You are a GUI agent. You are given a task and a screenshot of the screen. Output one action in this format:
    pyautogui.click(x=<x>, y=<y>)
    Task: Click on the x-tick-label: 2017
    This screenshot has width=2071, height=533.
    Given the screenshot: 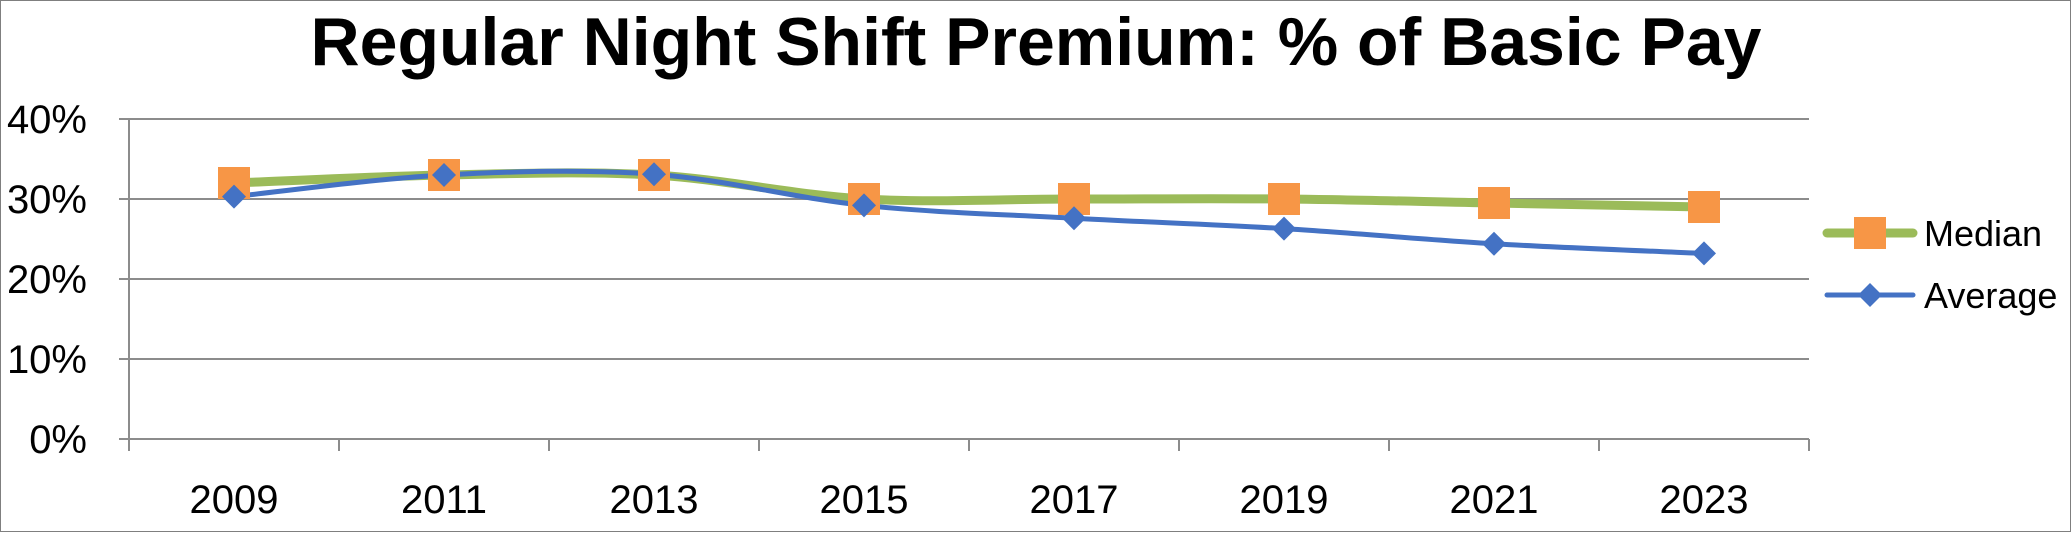 What is the action you would take?
    pyautogui.click(x=1074, y=500)
    